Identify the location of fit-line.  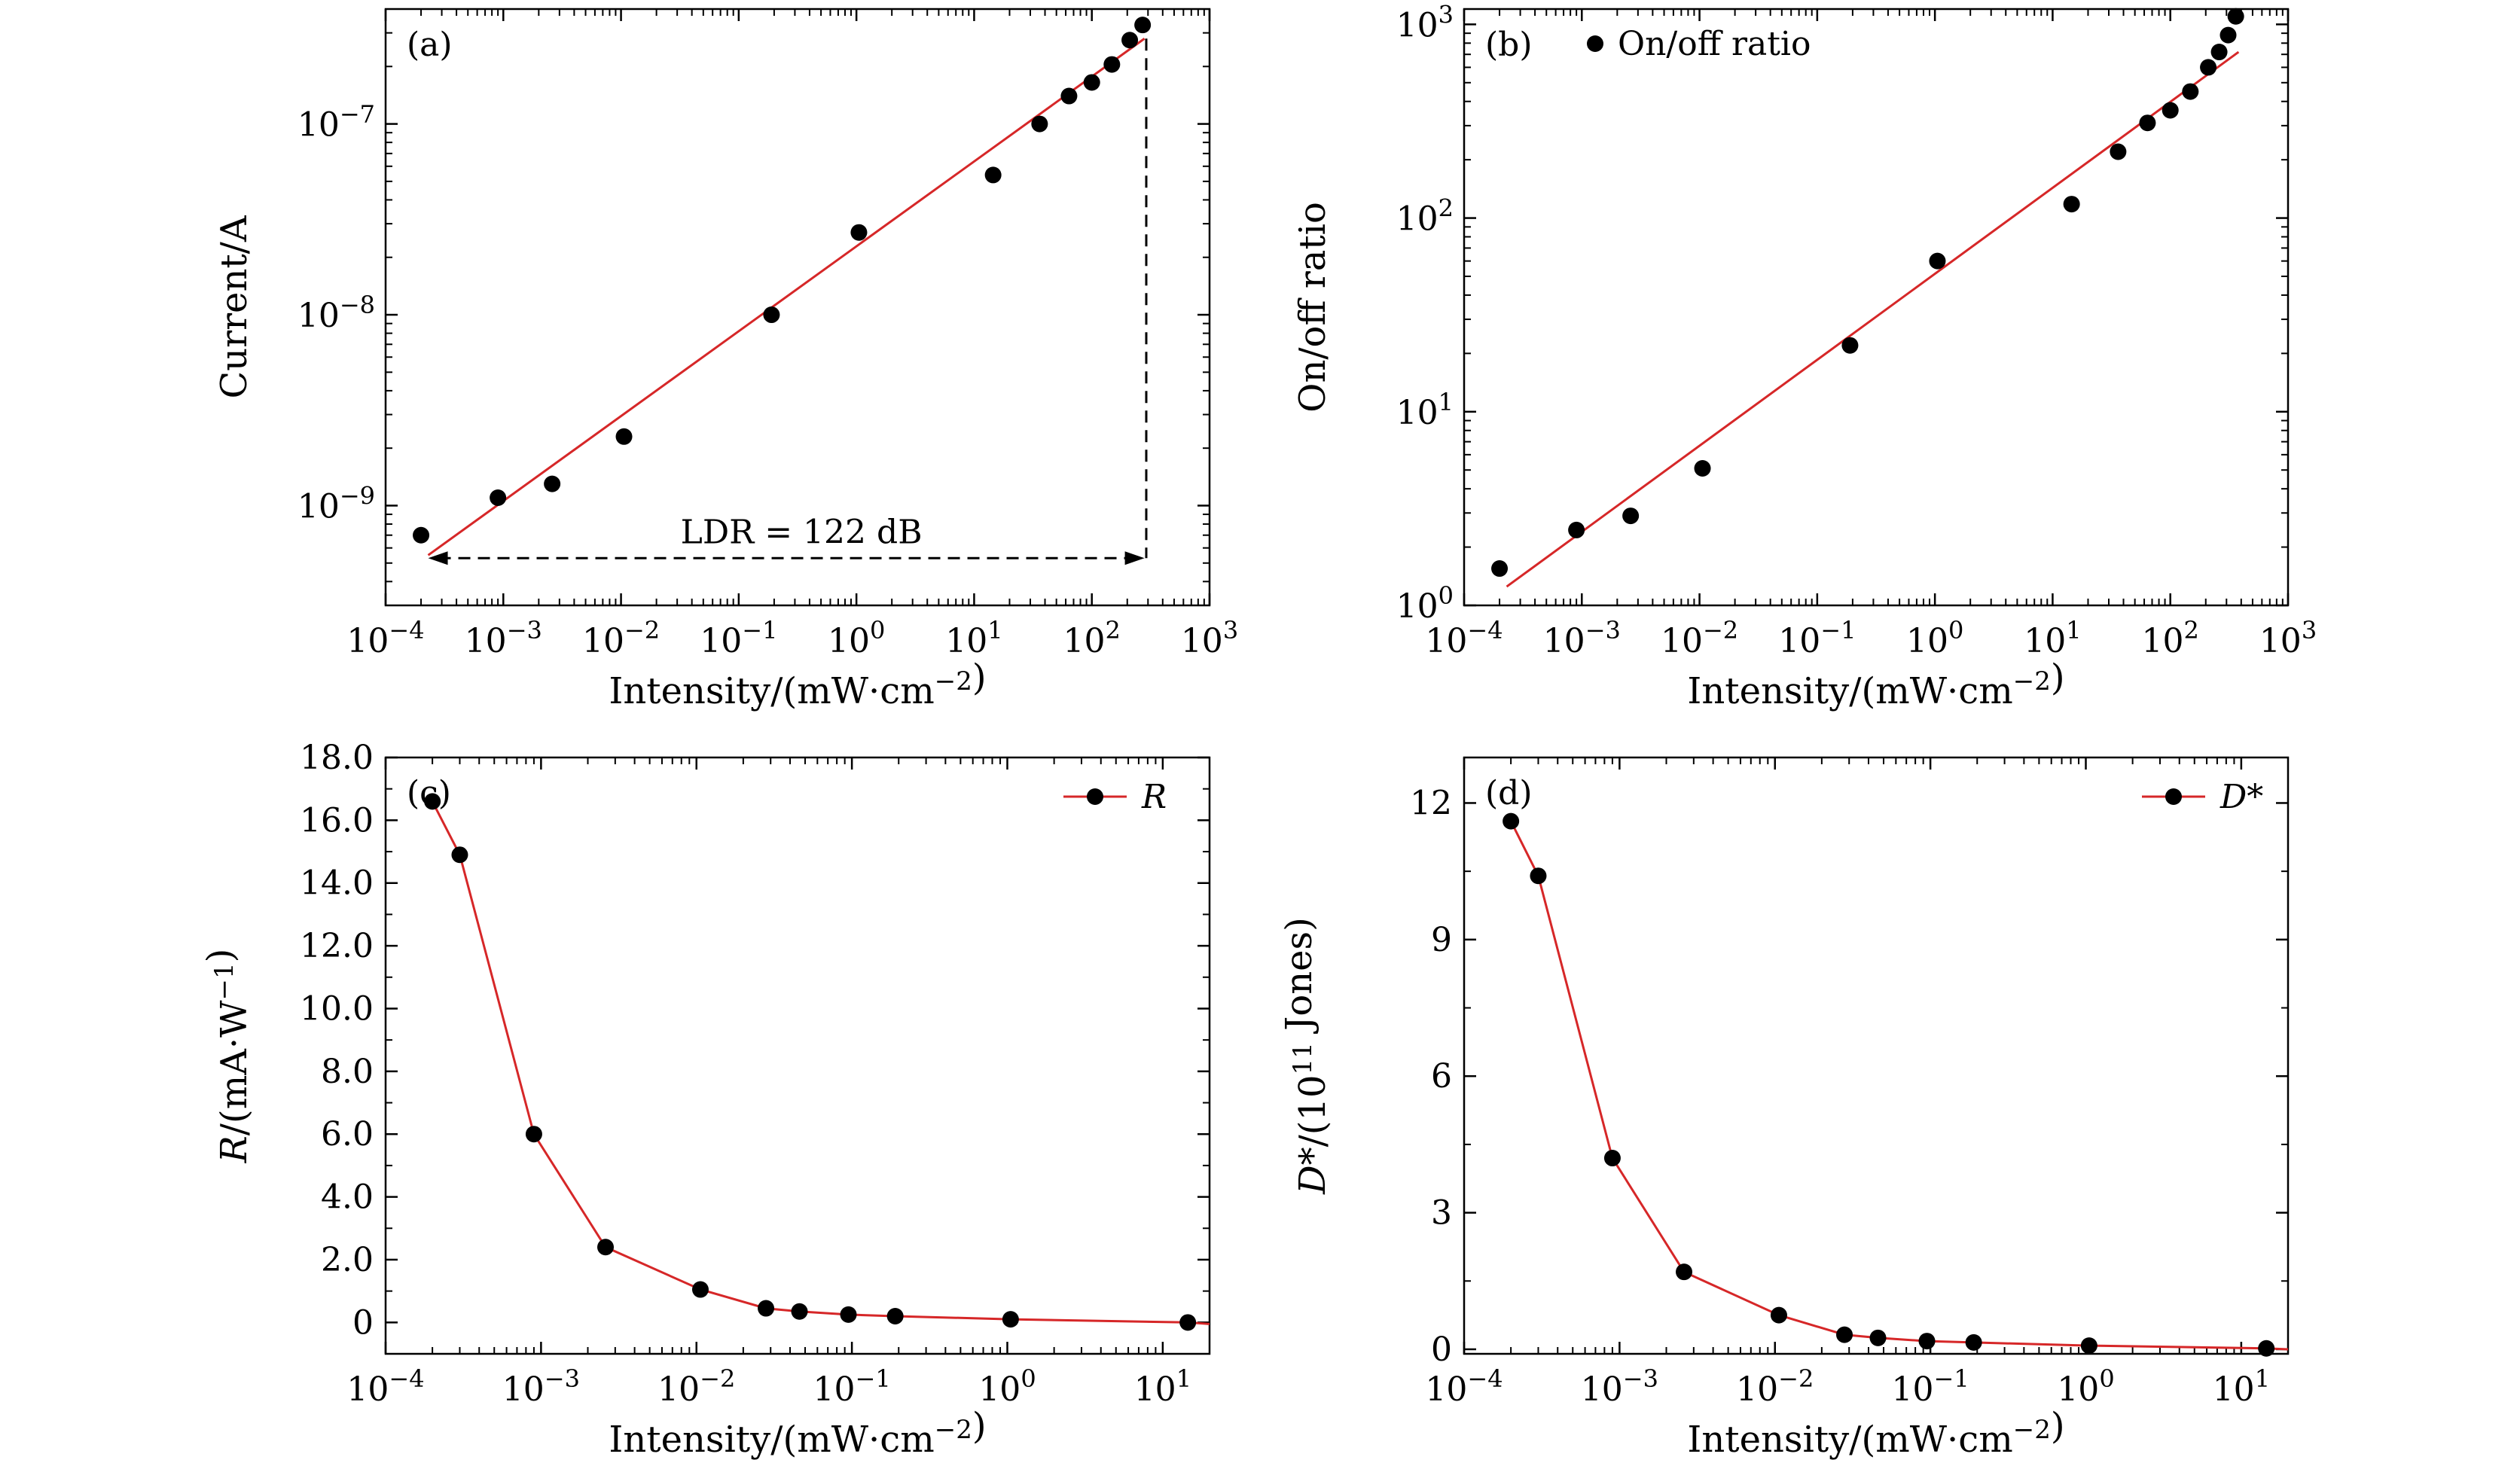
(1873, 319).